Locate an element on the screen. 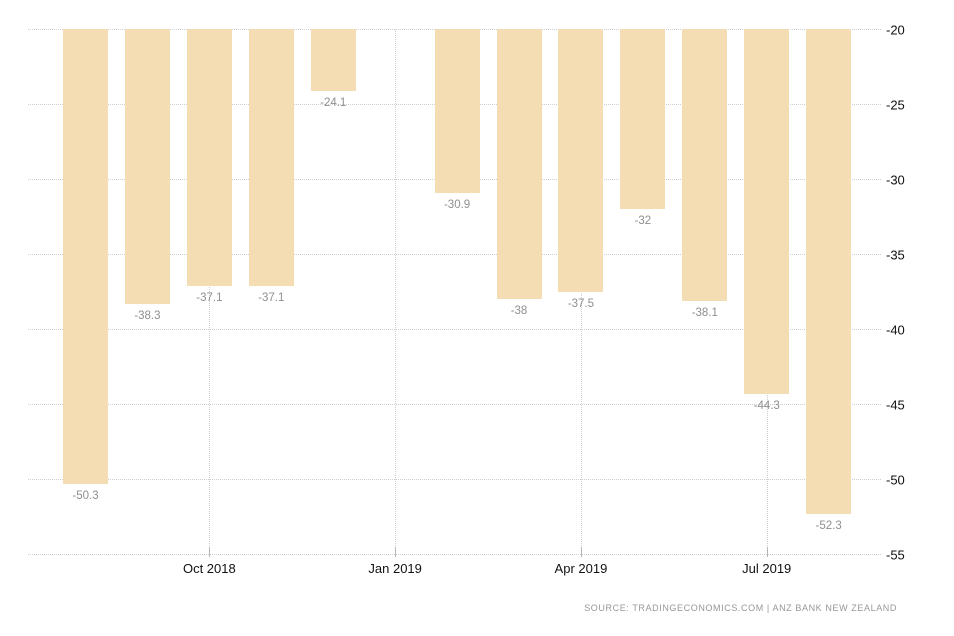  bar-value-label: -30.9 is located at coordinates (457, 204).